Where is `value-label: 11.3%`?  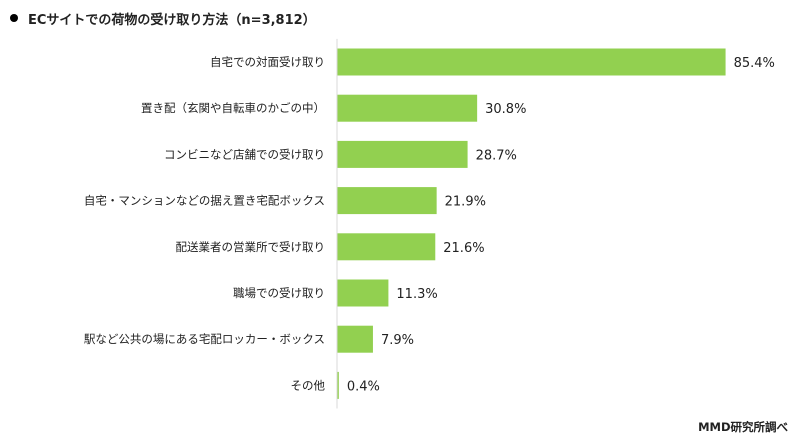
value-label: 11.3% is located at coordinates (416, 294).